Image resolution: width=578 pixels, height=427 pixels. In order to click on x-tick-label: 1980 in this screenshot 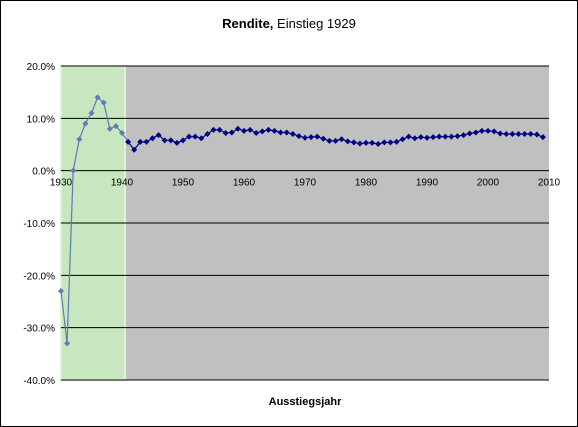, I will do `click(366, 183)`.